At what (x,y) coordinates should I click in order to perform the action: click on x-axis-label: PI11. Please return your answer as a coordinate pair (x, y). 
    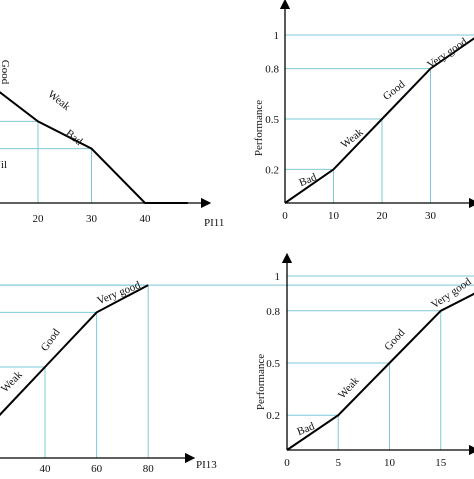
    Looking at the image, I should click on (214, 223).